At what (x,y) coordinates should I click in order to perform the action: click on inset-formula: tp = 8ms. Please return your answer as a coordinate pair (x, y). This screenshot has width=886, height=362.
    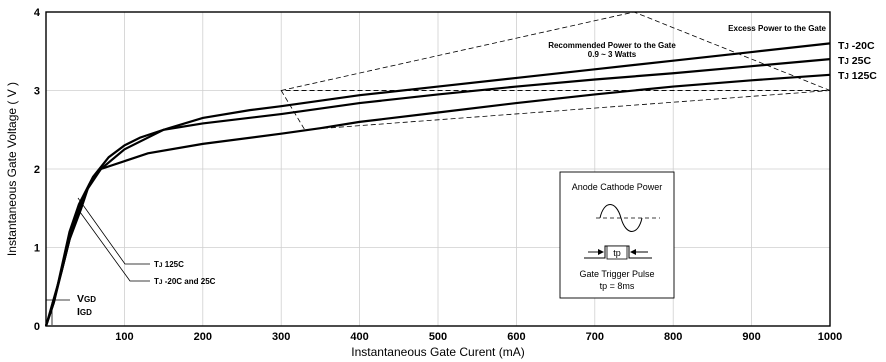
    Looking at the image, I should click on (617, 286).